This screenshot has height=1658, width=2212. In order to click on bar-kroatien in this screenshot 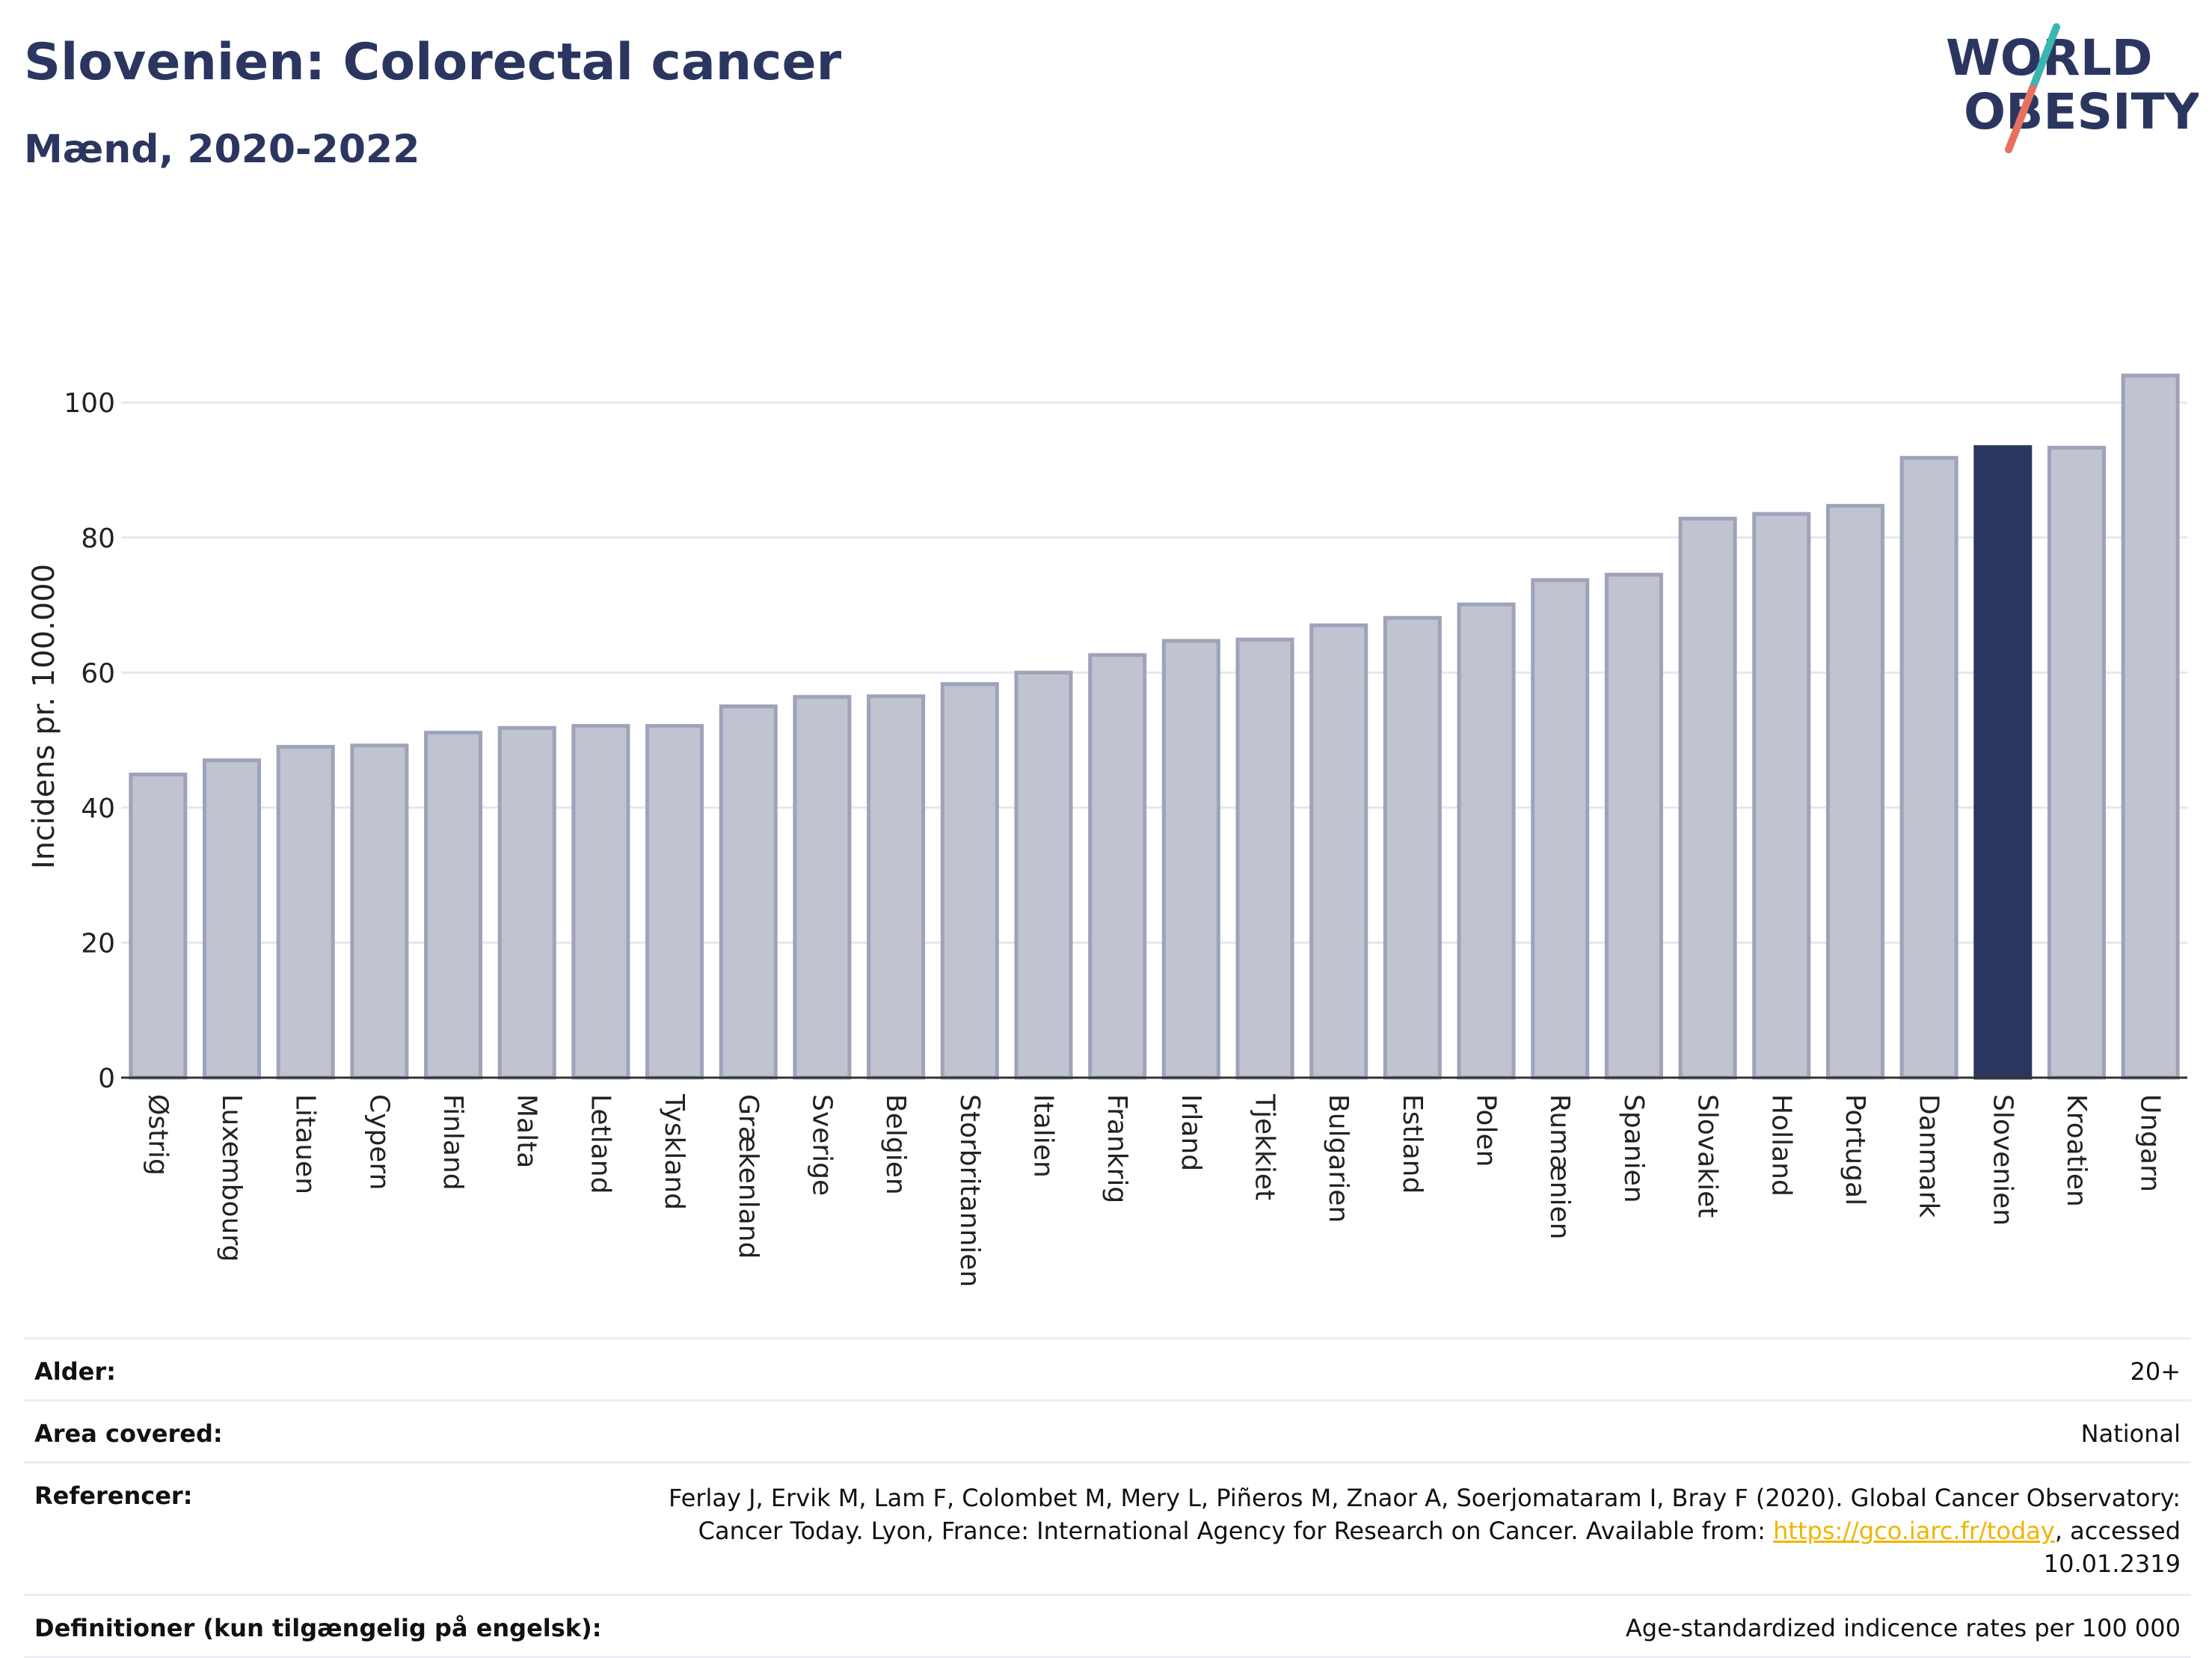, I will do `click(2076, 763)`.